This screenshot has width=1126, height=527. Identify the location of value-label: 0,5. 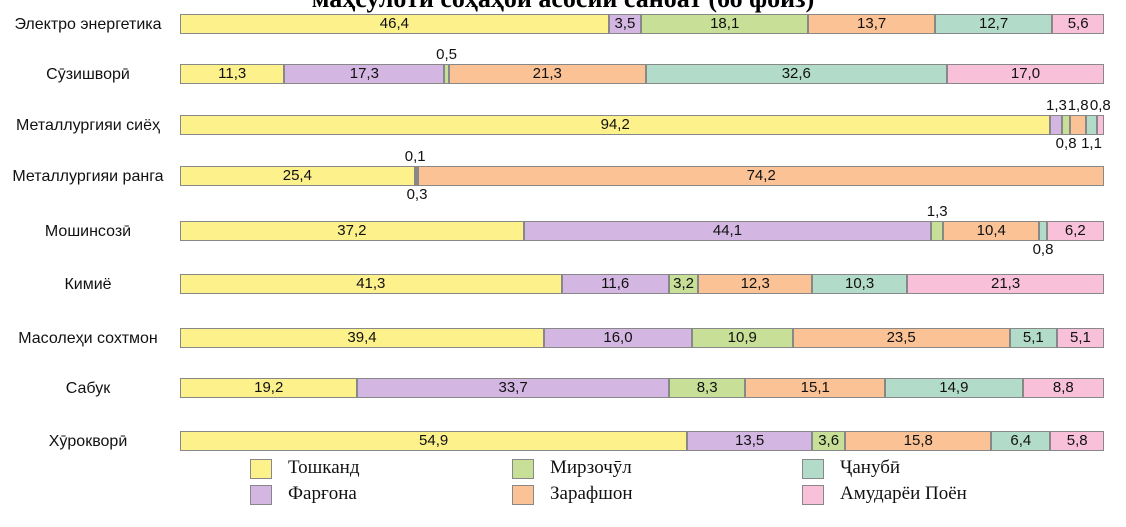
(446, 54).